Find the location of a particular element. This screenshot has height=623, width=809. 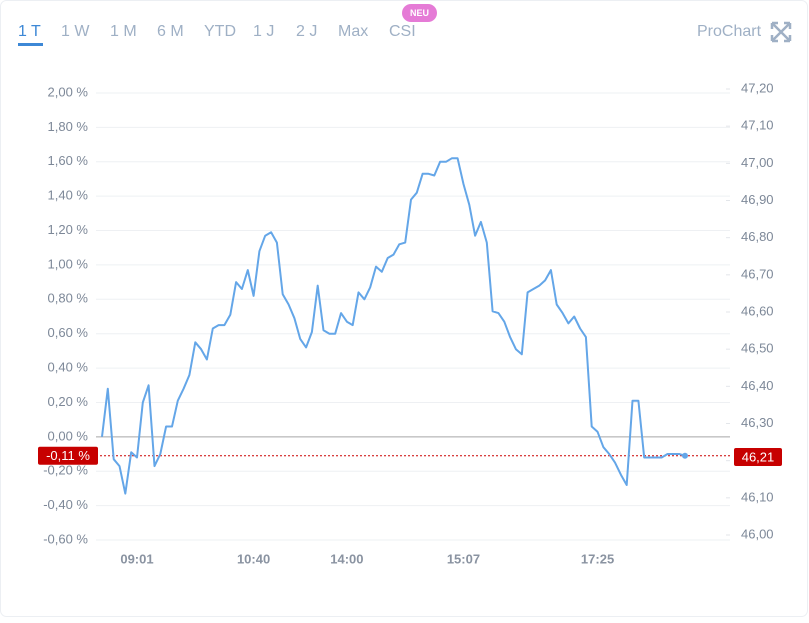

tab: 1 M is located at coordinates (123, 31).